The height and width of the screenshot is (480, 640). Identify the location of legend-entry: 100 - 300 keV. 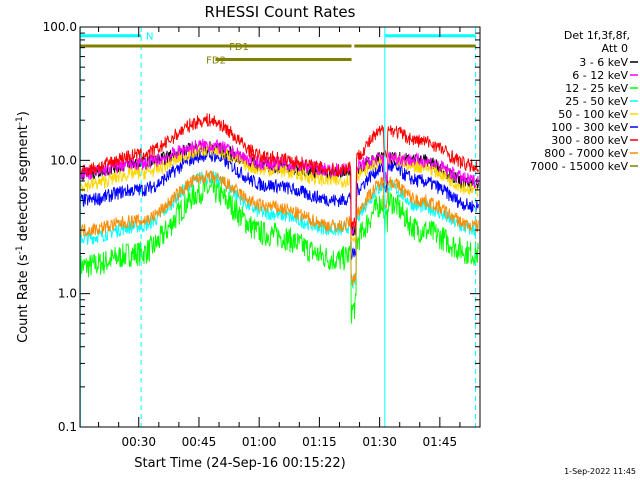
(589, 127).